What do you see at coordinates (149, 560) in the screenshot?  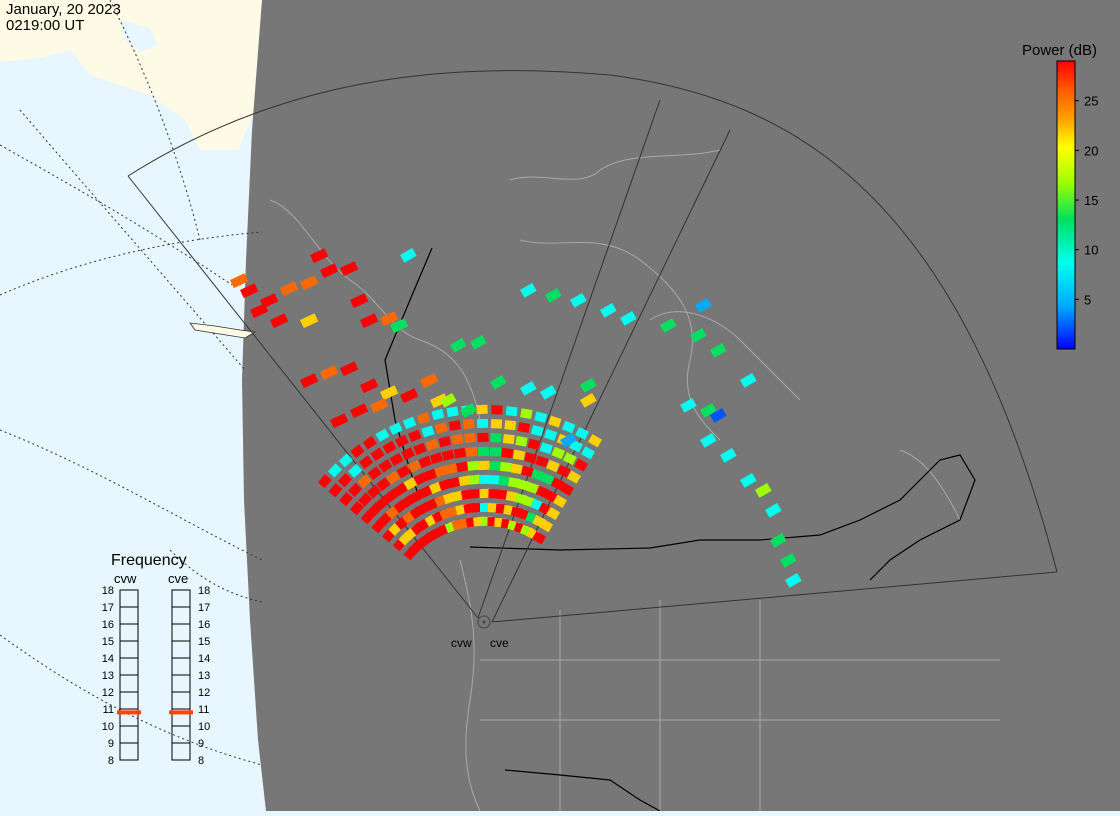 I see `frequency-title: Frequency` at bounding box center [149, 560].